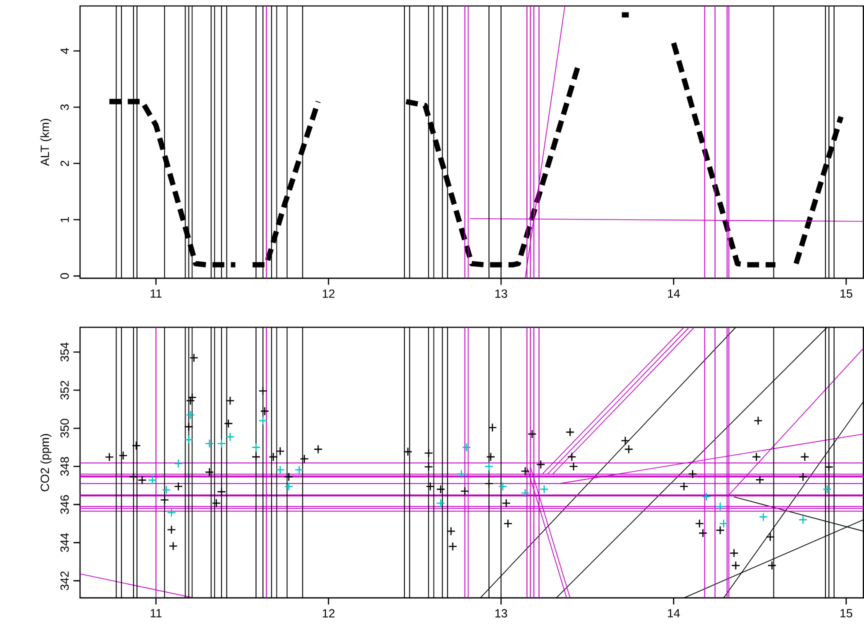  I want to click on y-tick-label: 350, so click(64, 428).